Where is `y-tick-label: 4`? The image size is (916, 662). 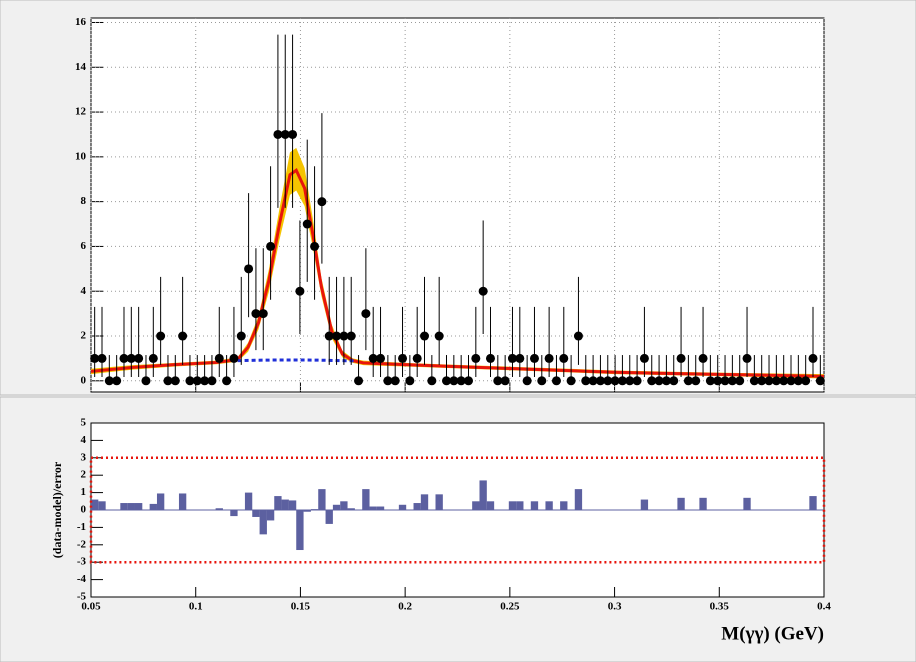
y-tick-label: 4 is located at coordinates (84, 291).